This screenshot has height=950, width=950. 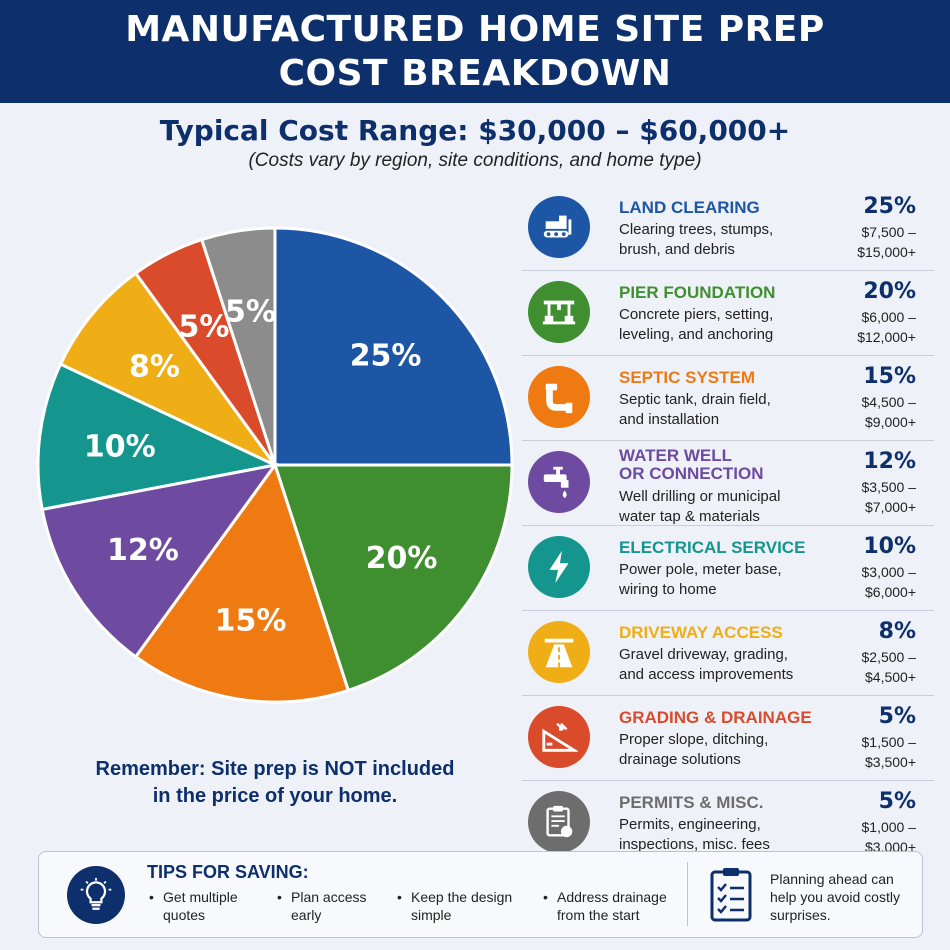 What do you see at coordinates (559, 737) in the screenshot?
I see `slope-icon` at bounding box center [559, 737].